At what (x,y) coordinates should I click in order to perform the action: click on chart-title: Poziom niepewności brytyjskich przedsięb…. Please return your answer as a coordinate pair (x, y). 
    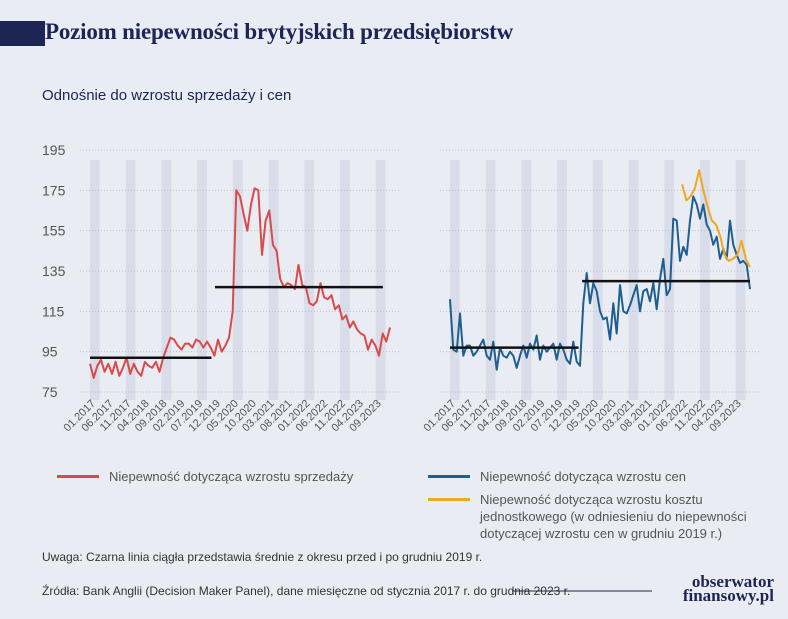
    Looking at the image, I should click on (279, 31).